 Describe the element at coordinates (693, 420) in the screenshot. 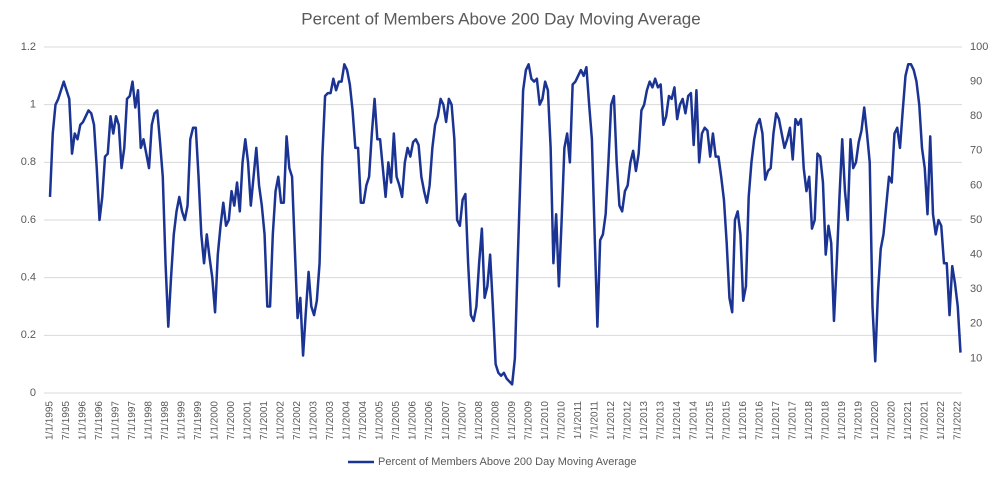

I see `x-tick-label: 7/1/2014` at that location.